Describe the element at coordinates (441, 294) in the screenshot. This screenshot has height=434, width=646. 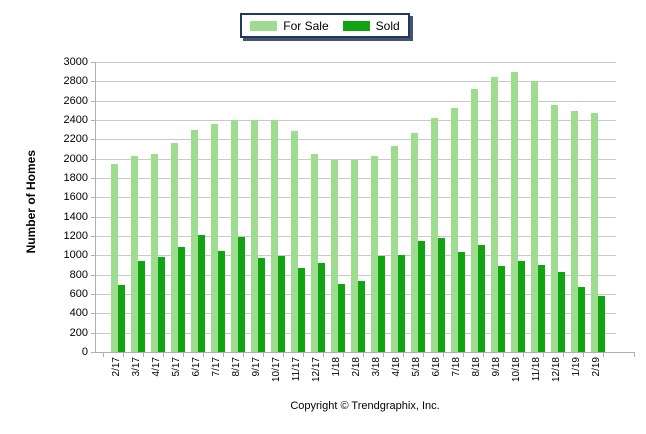
I see `bar-sold-6/18` at that location.